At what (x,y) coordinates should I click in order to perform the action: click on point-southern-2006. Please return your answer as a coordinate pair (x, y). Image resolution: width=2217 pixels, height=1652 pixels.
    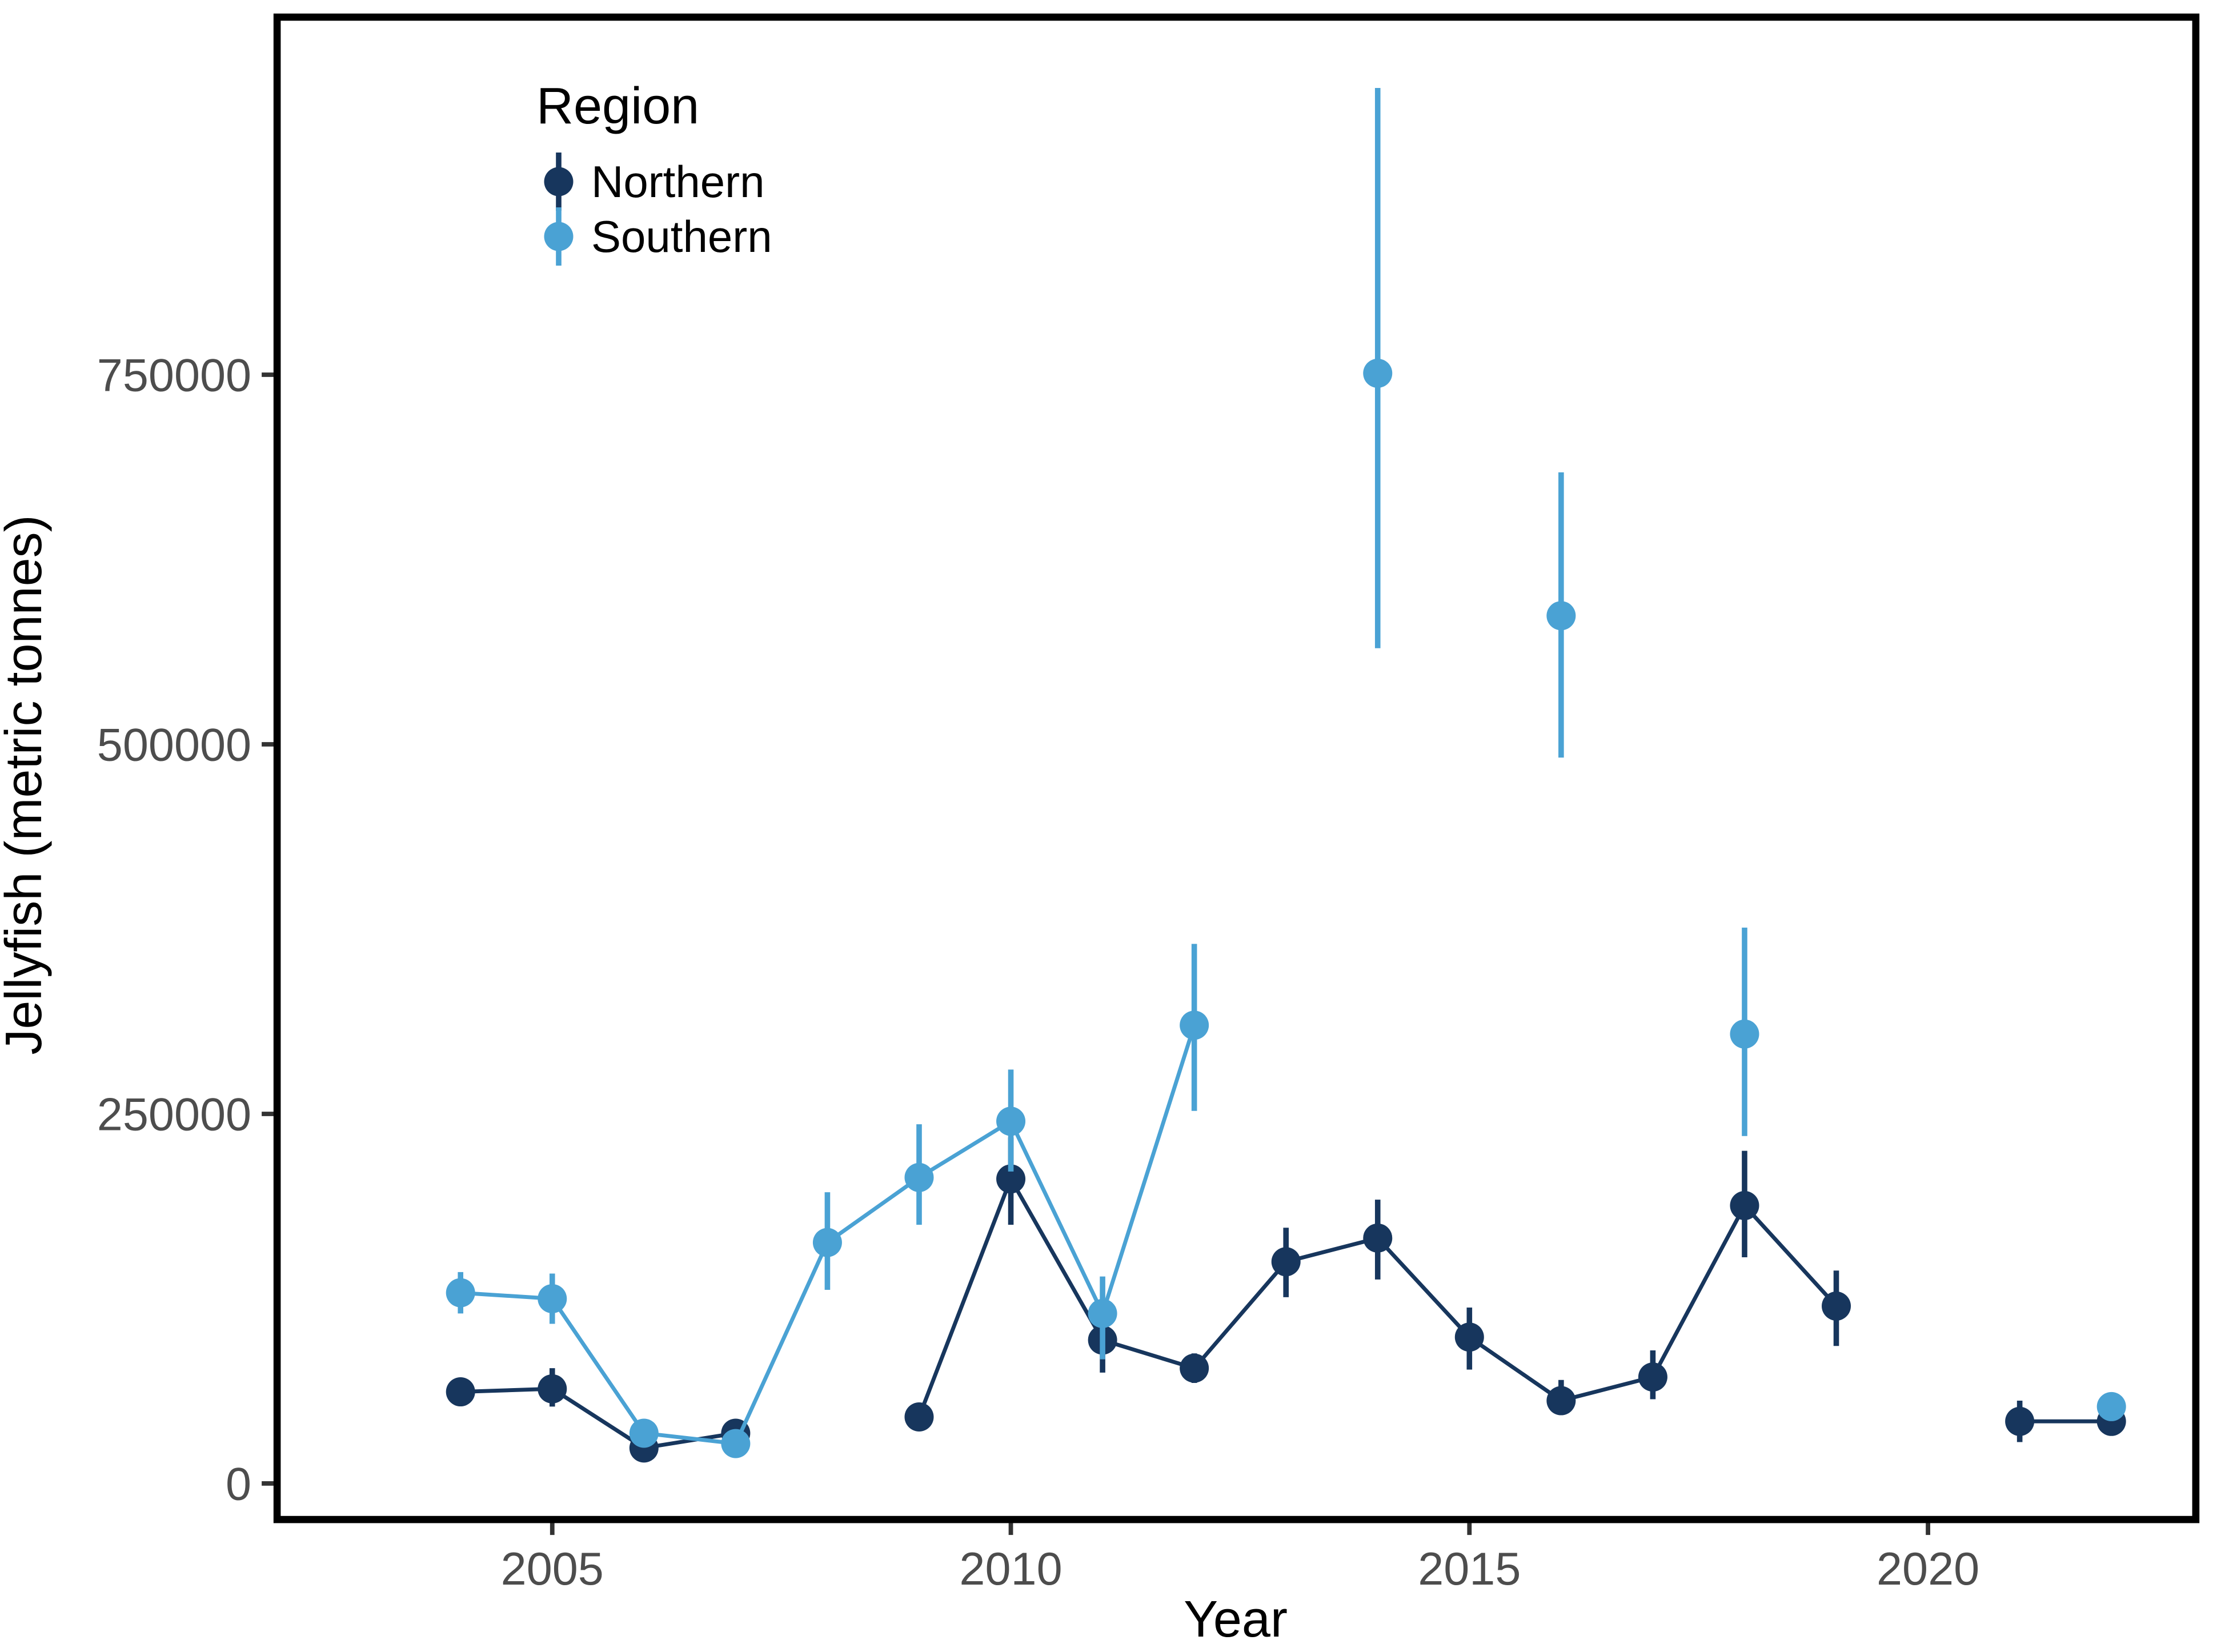
    Looking at the image, I should click on (644, 1433).